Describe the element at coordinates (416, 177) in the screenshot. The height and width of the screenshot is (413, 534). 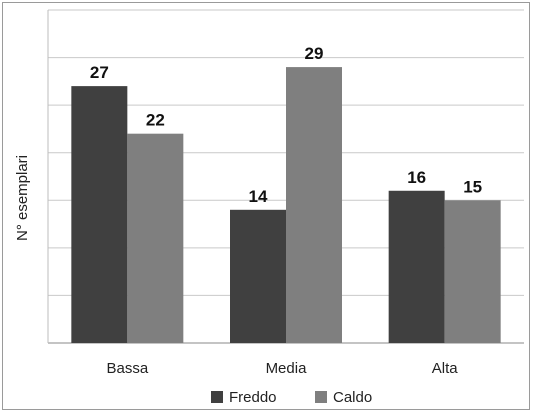
I see `data-label: 16` at that location.